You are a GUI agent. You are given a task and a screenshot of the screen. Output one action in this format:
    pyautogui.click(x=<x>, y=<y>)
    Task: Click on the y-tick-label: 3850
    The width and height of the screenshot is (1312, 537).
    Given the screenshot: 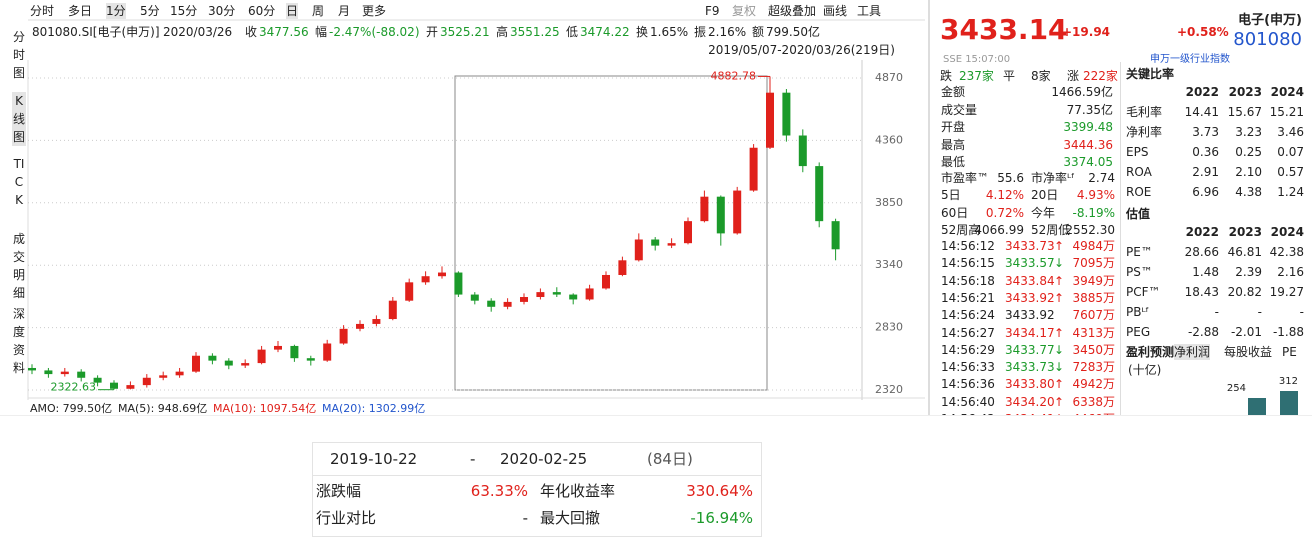 What is the action you would take?
    pyautogui.click(x=889, y=202)
    